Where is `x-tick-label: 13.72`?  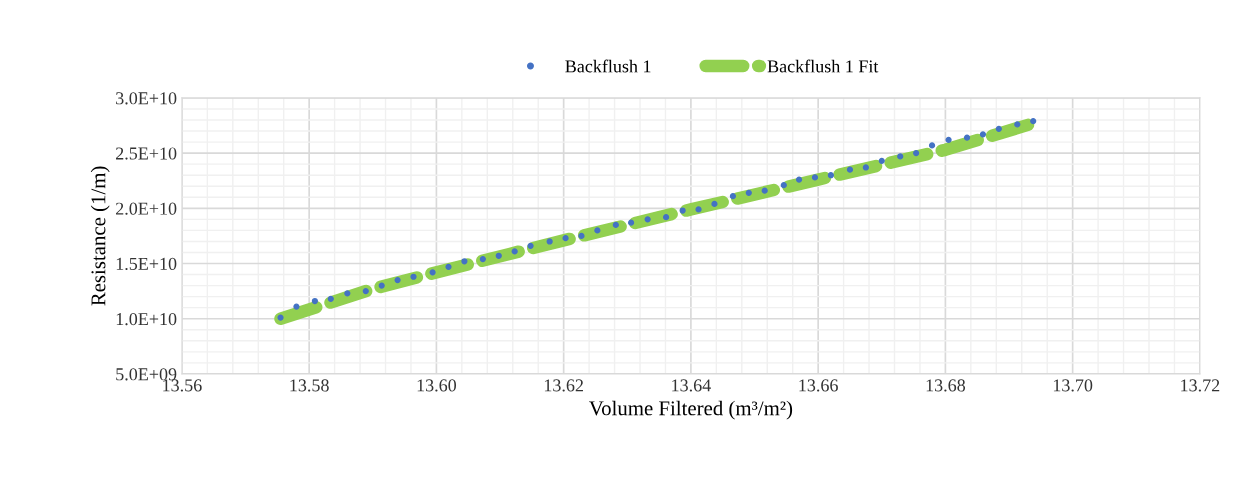
x-tick-label: 13.72 is located at coordinates (1200, 385).